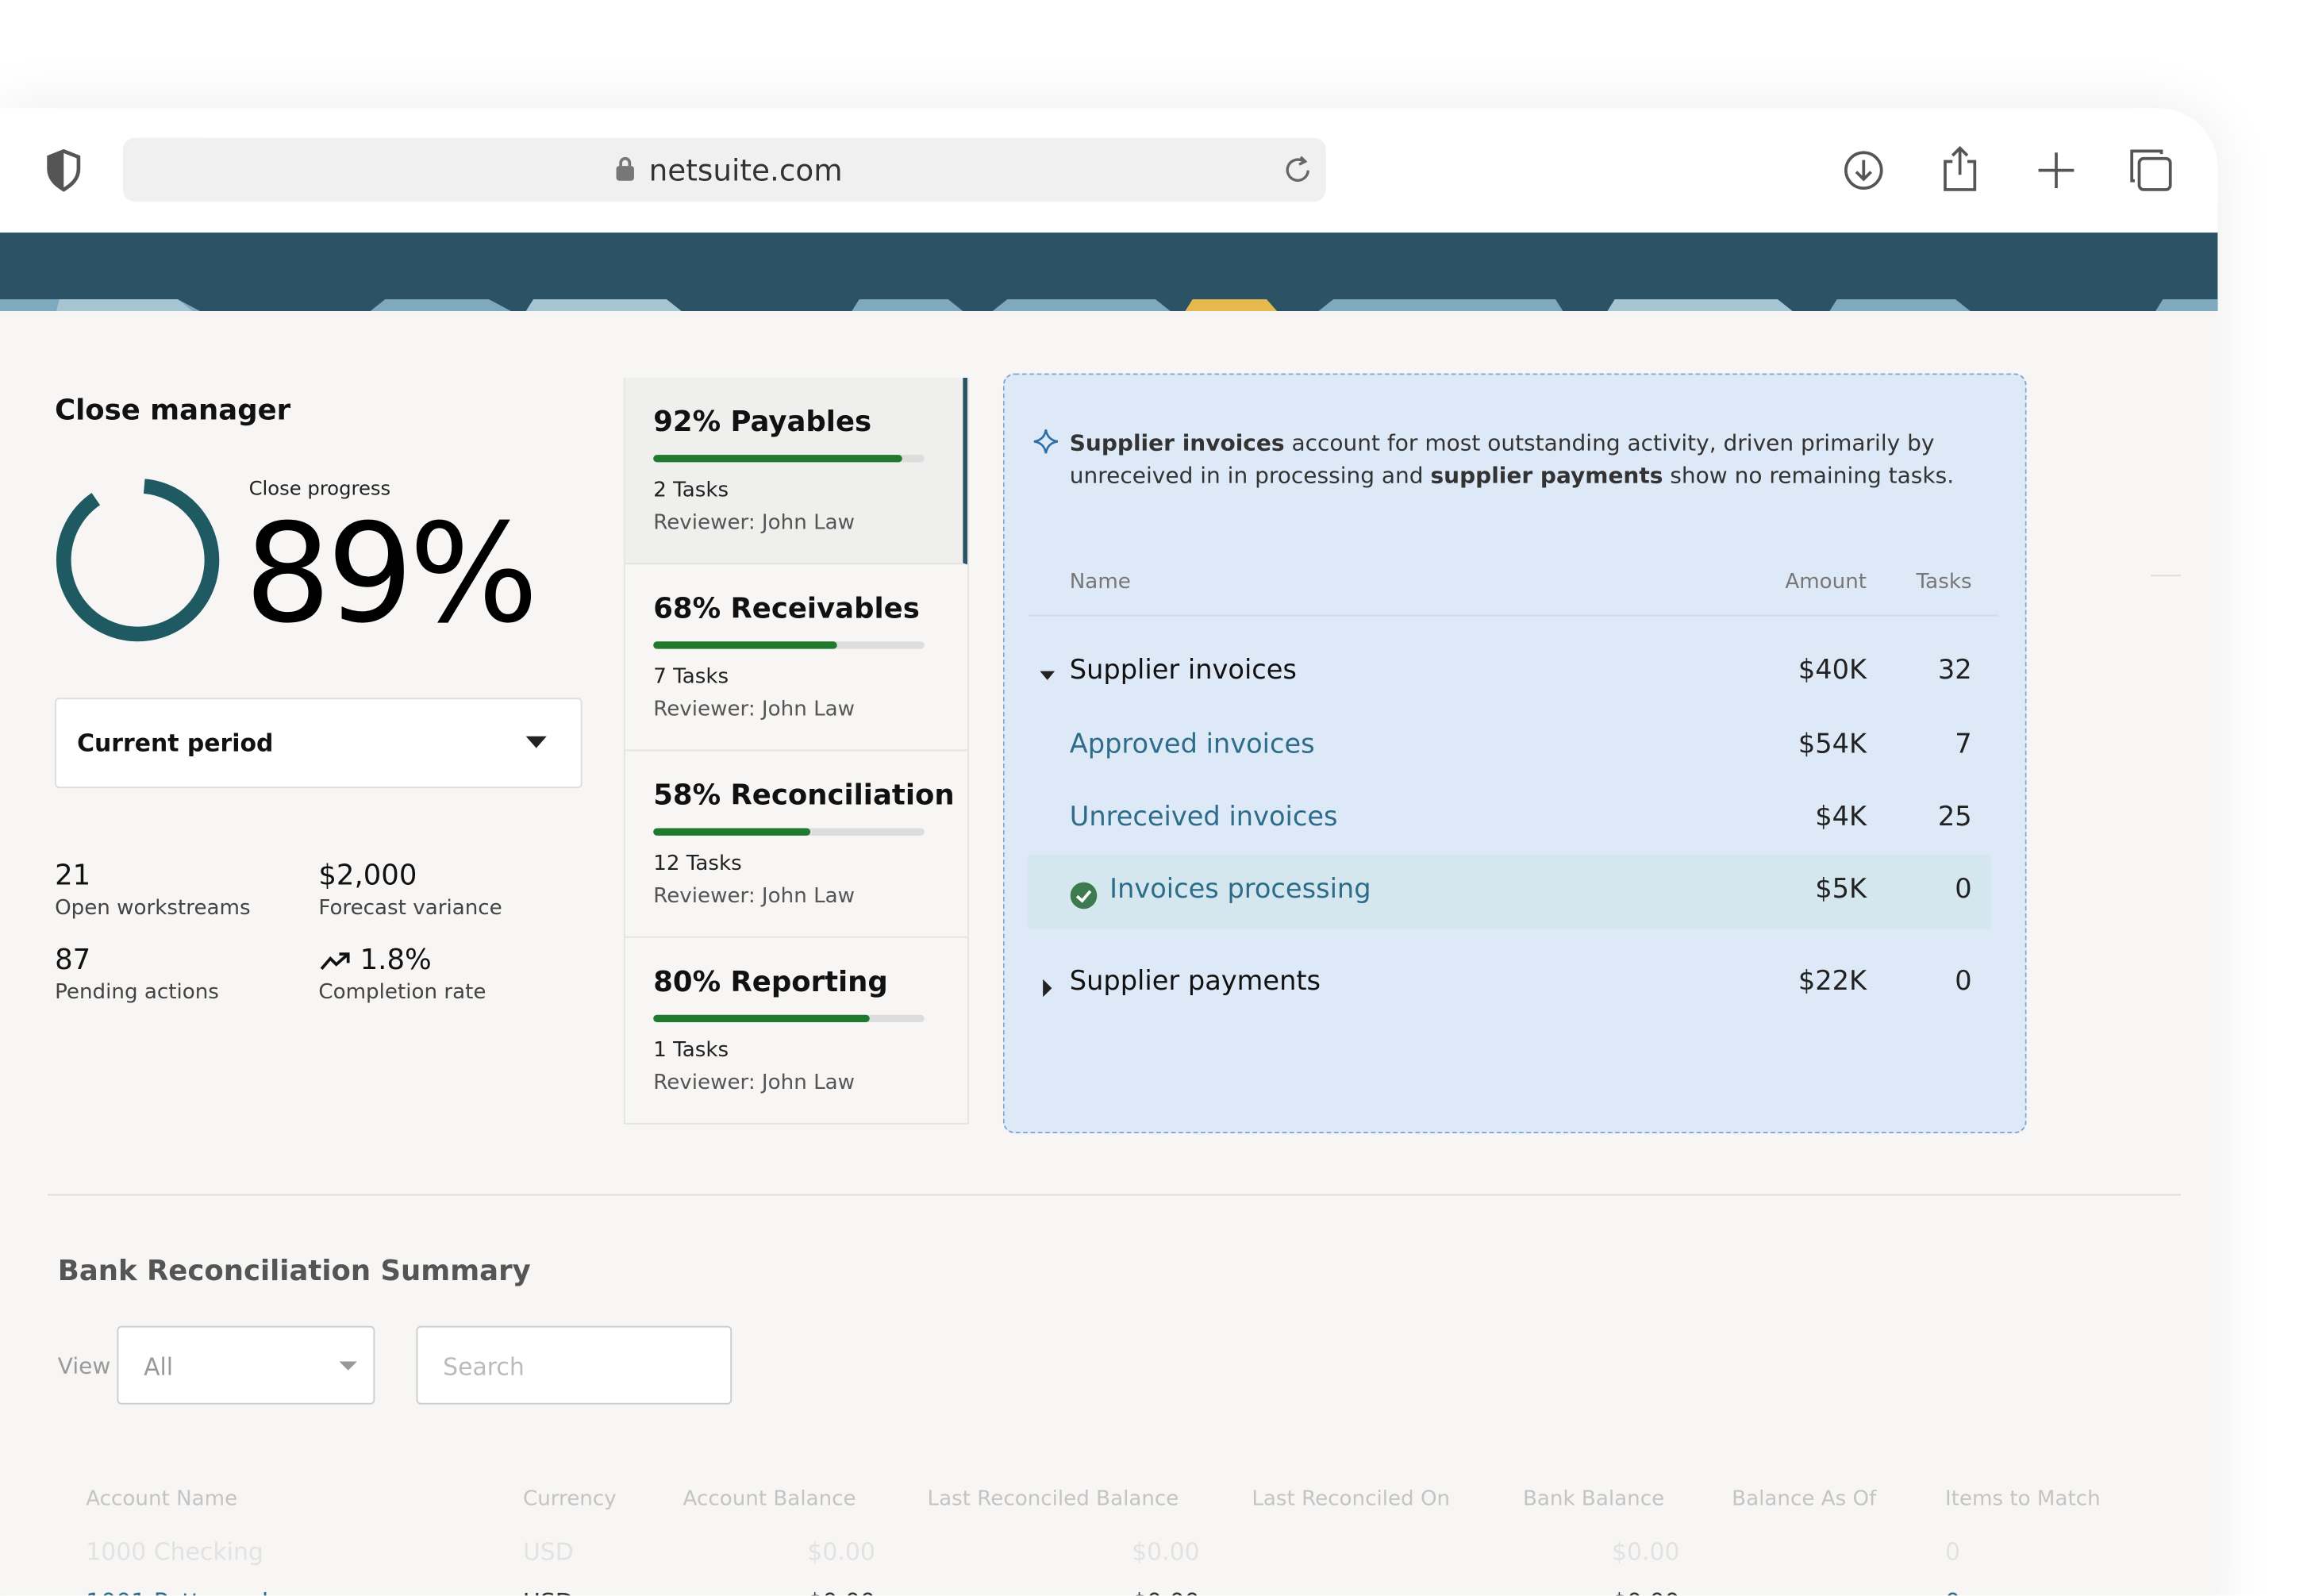 Image resolution: width=2311 pixels, height=1596 pixels. What do you see at coordinates (175, 743) in the screenshot?
I see `period-text: Current period` at bounding box center [175, 743].